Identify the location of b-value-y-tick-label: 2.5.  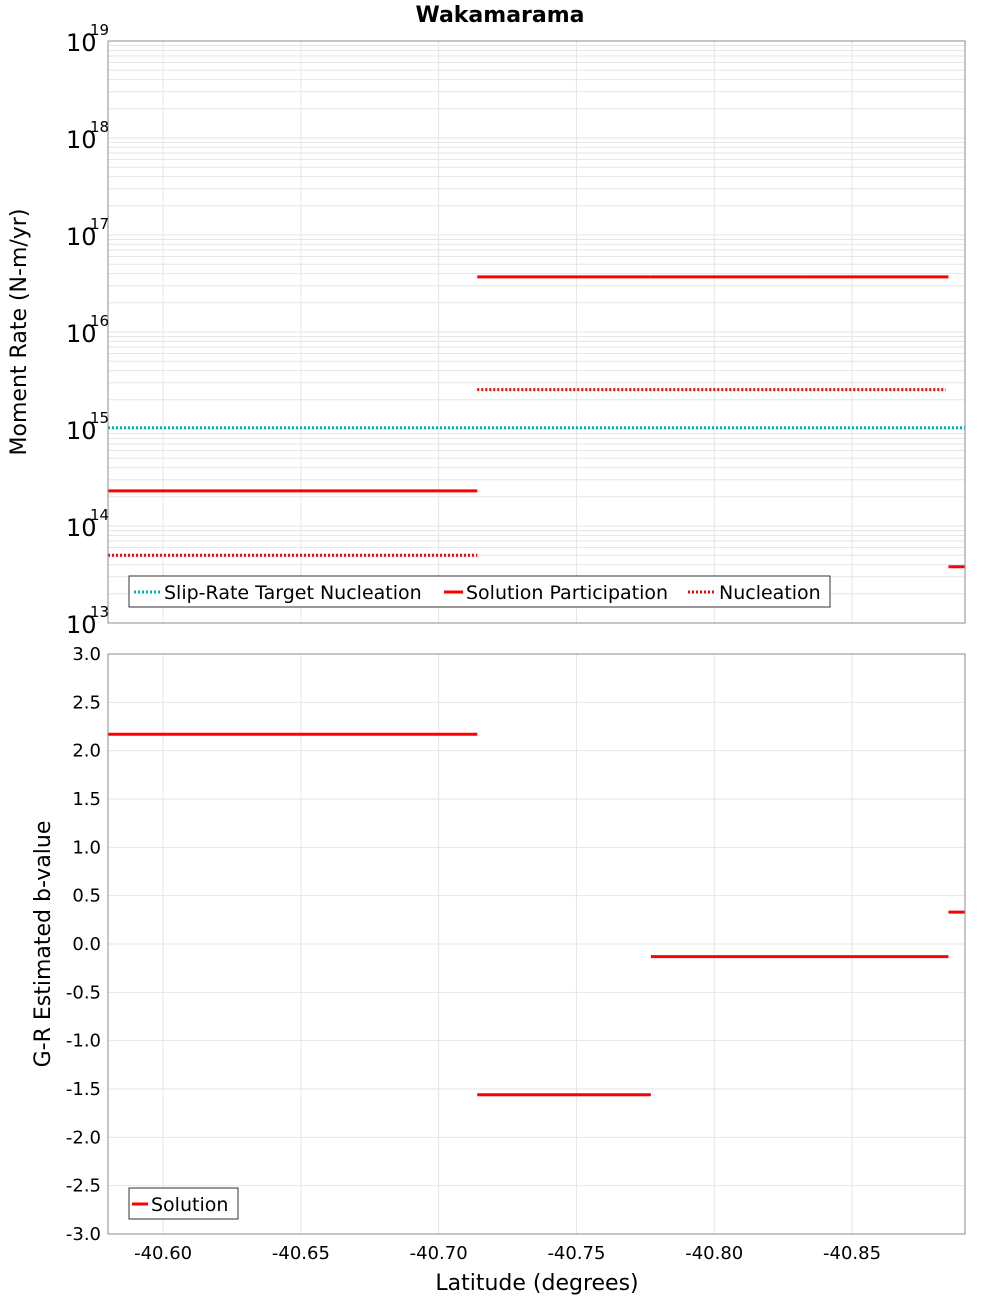
(86, 702).